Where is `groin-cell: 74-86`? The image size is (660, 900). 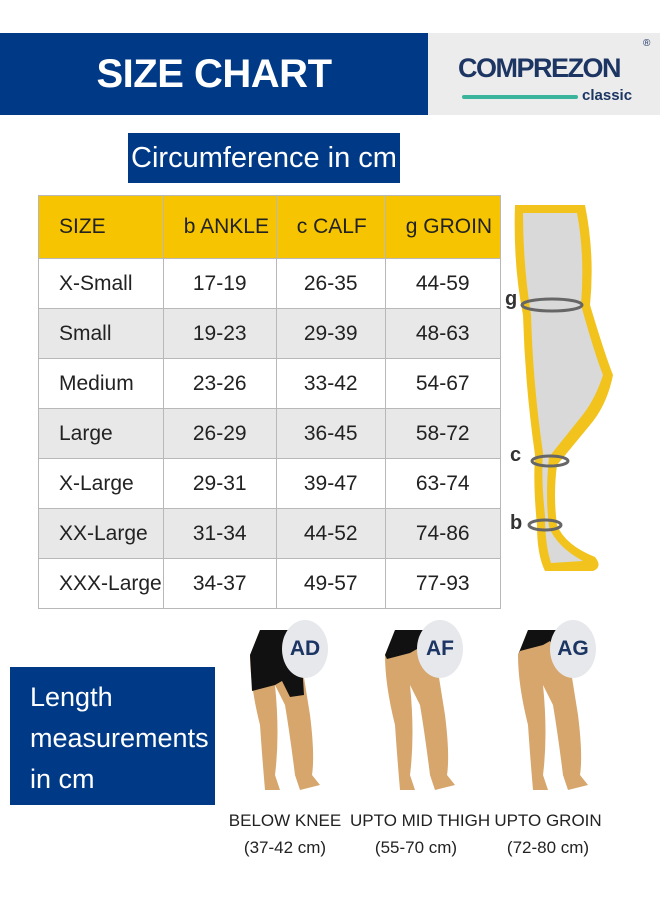
groin-cell: 74-86 is located at coordinates (442, 533).